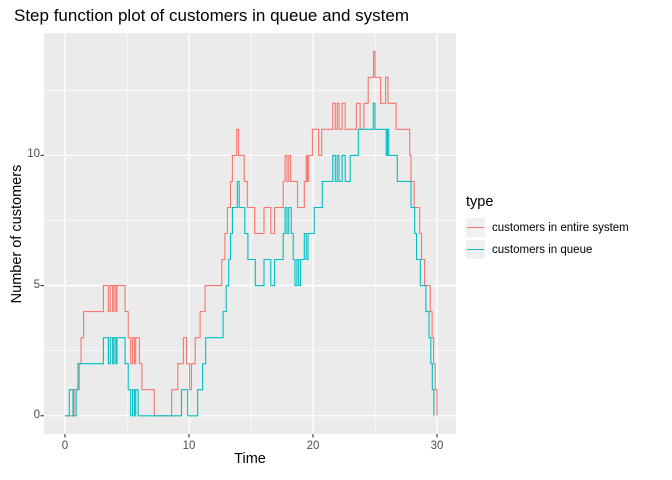 The width and height of the screenshot is (672, 480). What do you see at coordinates (36, 414) in the screenshot?
I see `y-tick-label: 0` at bounding box center [36, 414].